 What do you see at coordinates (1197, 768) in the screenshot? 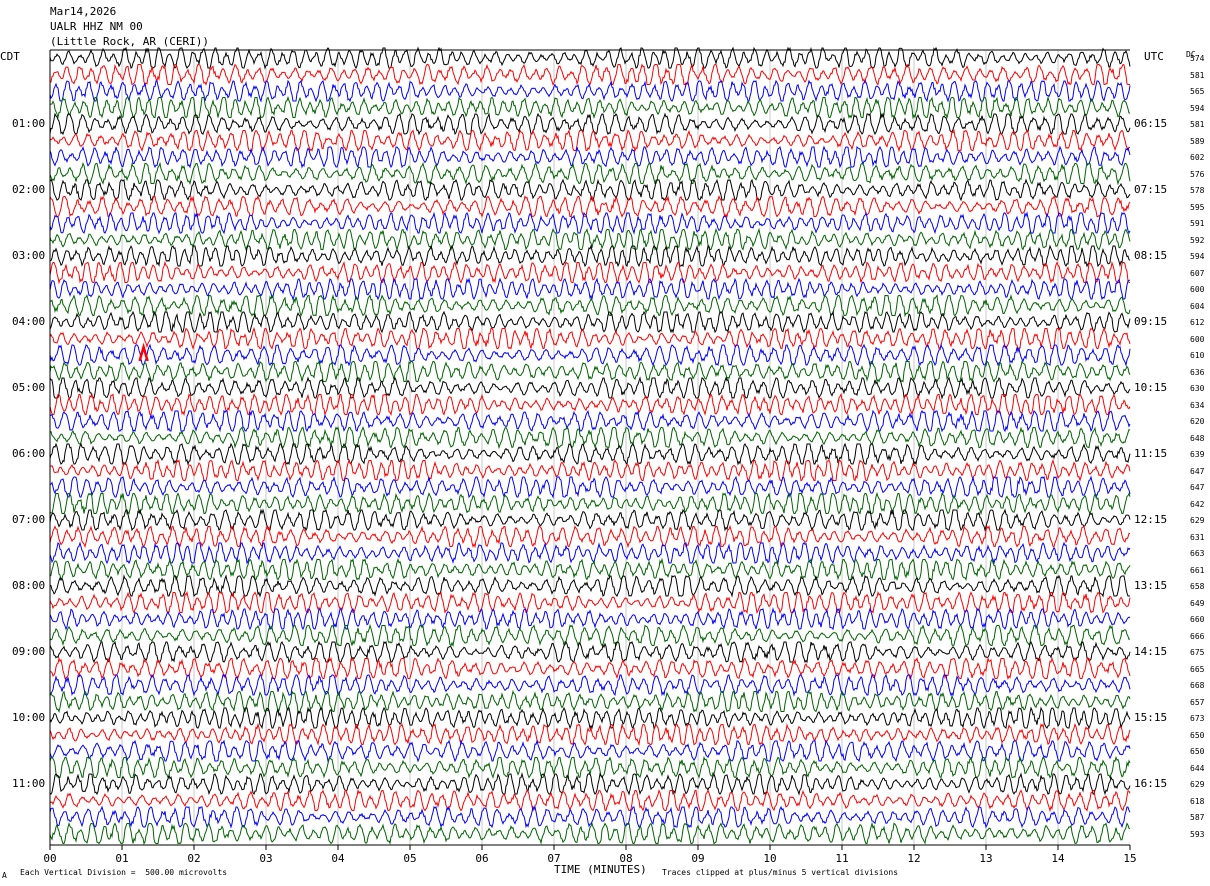
I see `dc-offset-value: 644` at bounding box center [1197, 768].